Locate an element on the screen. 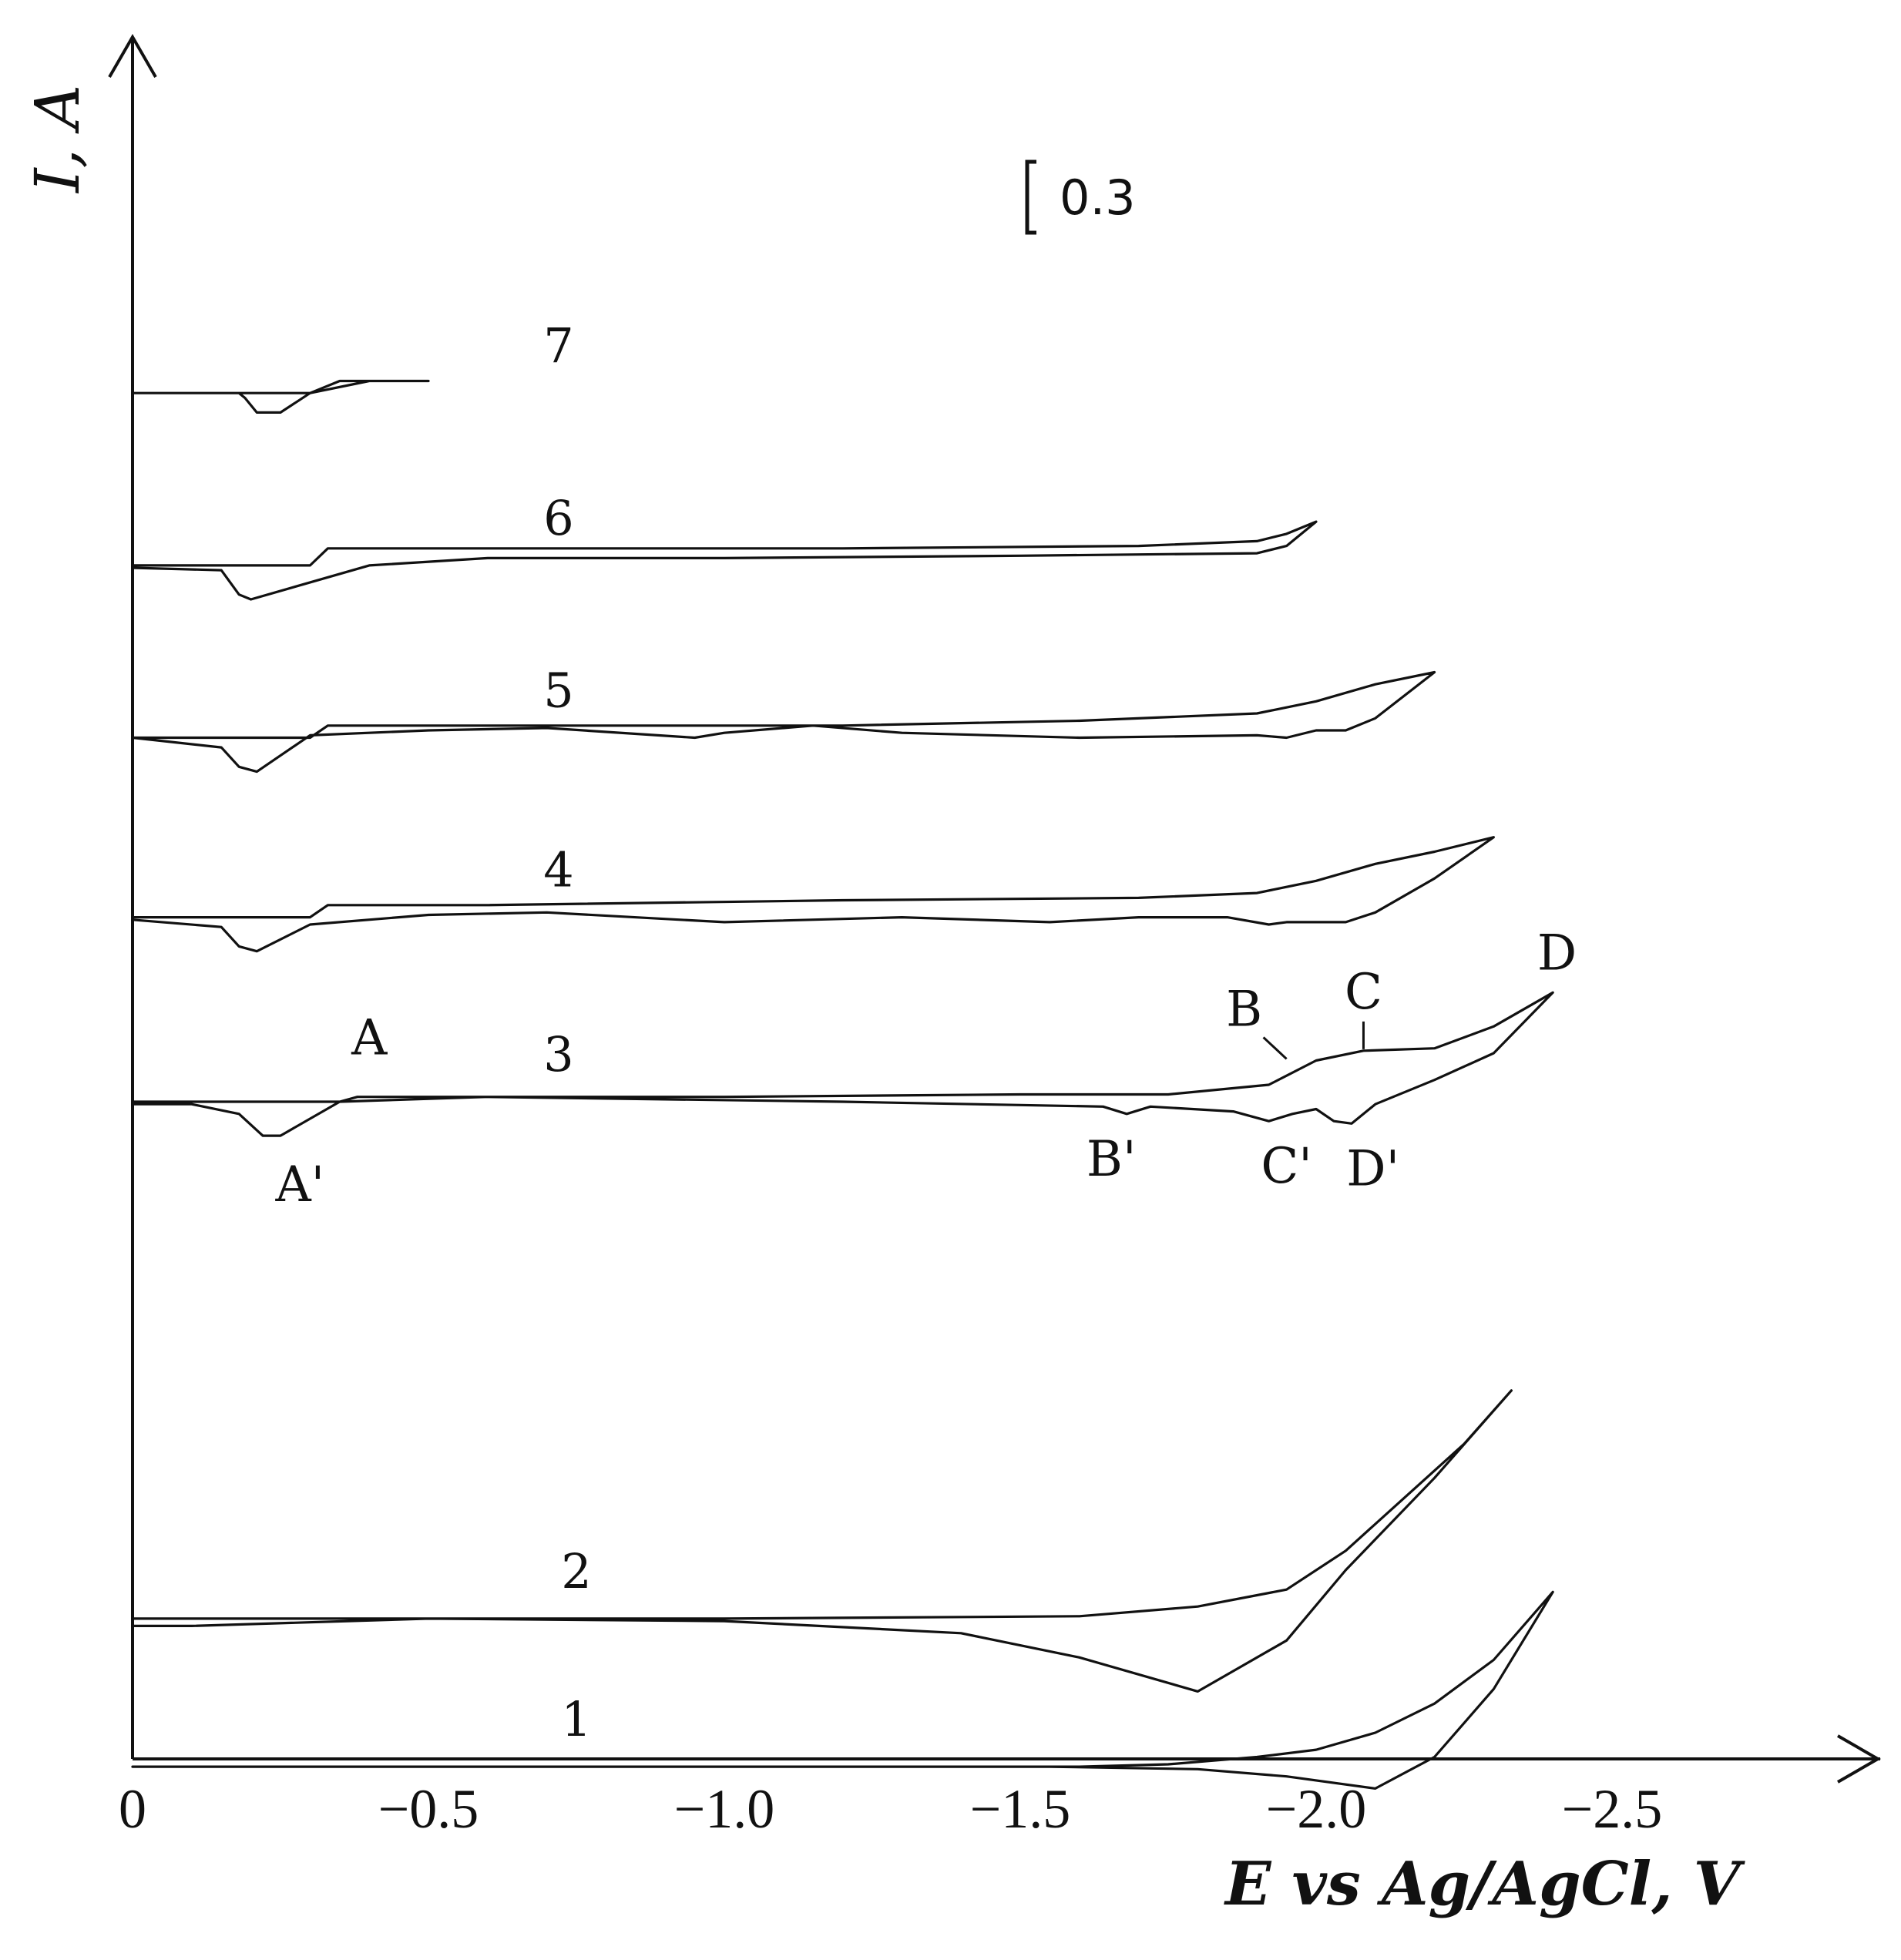 The height and width of the screenshot is (1960, 1901). curve-4-trace is located at coordinates (813, 895).